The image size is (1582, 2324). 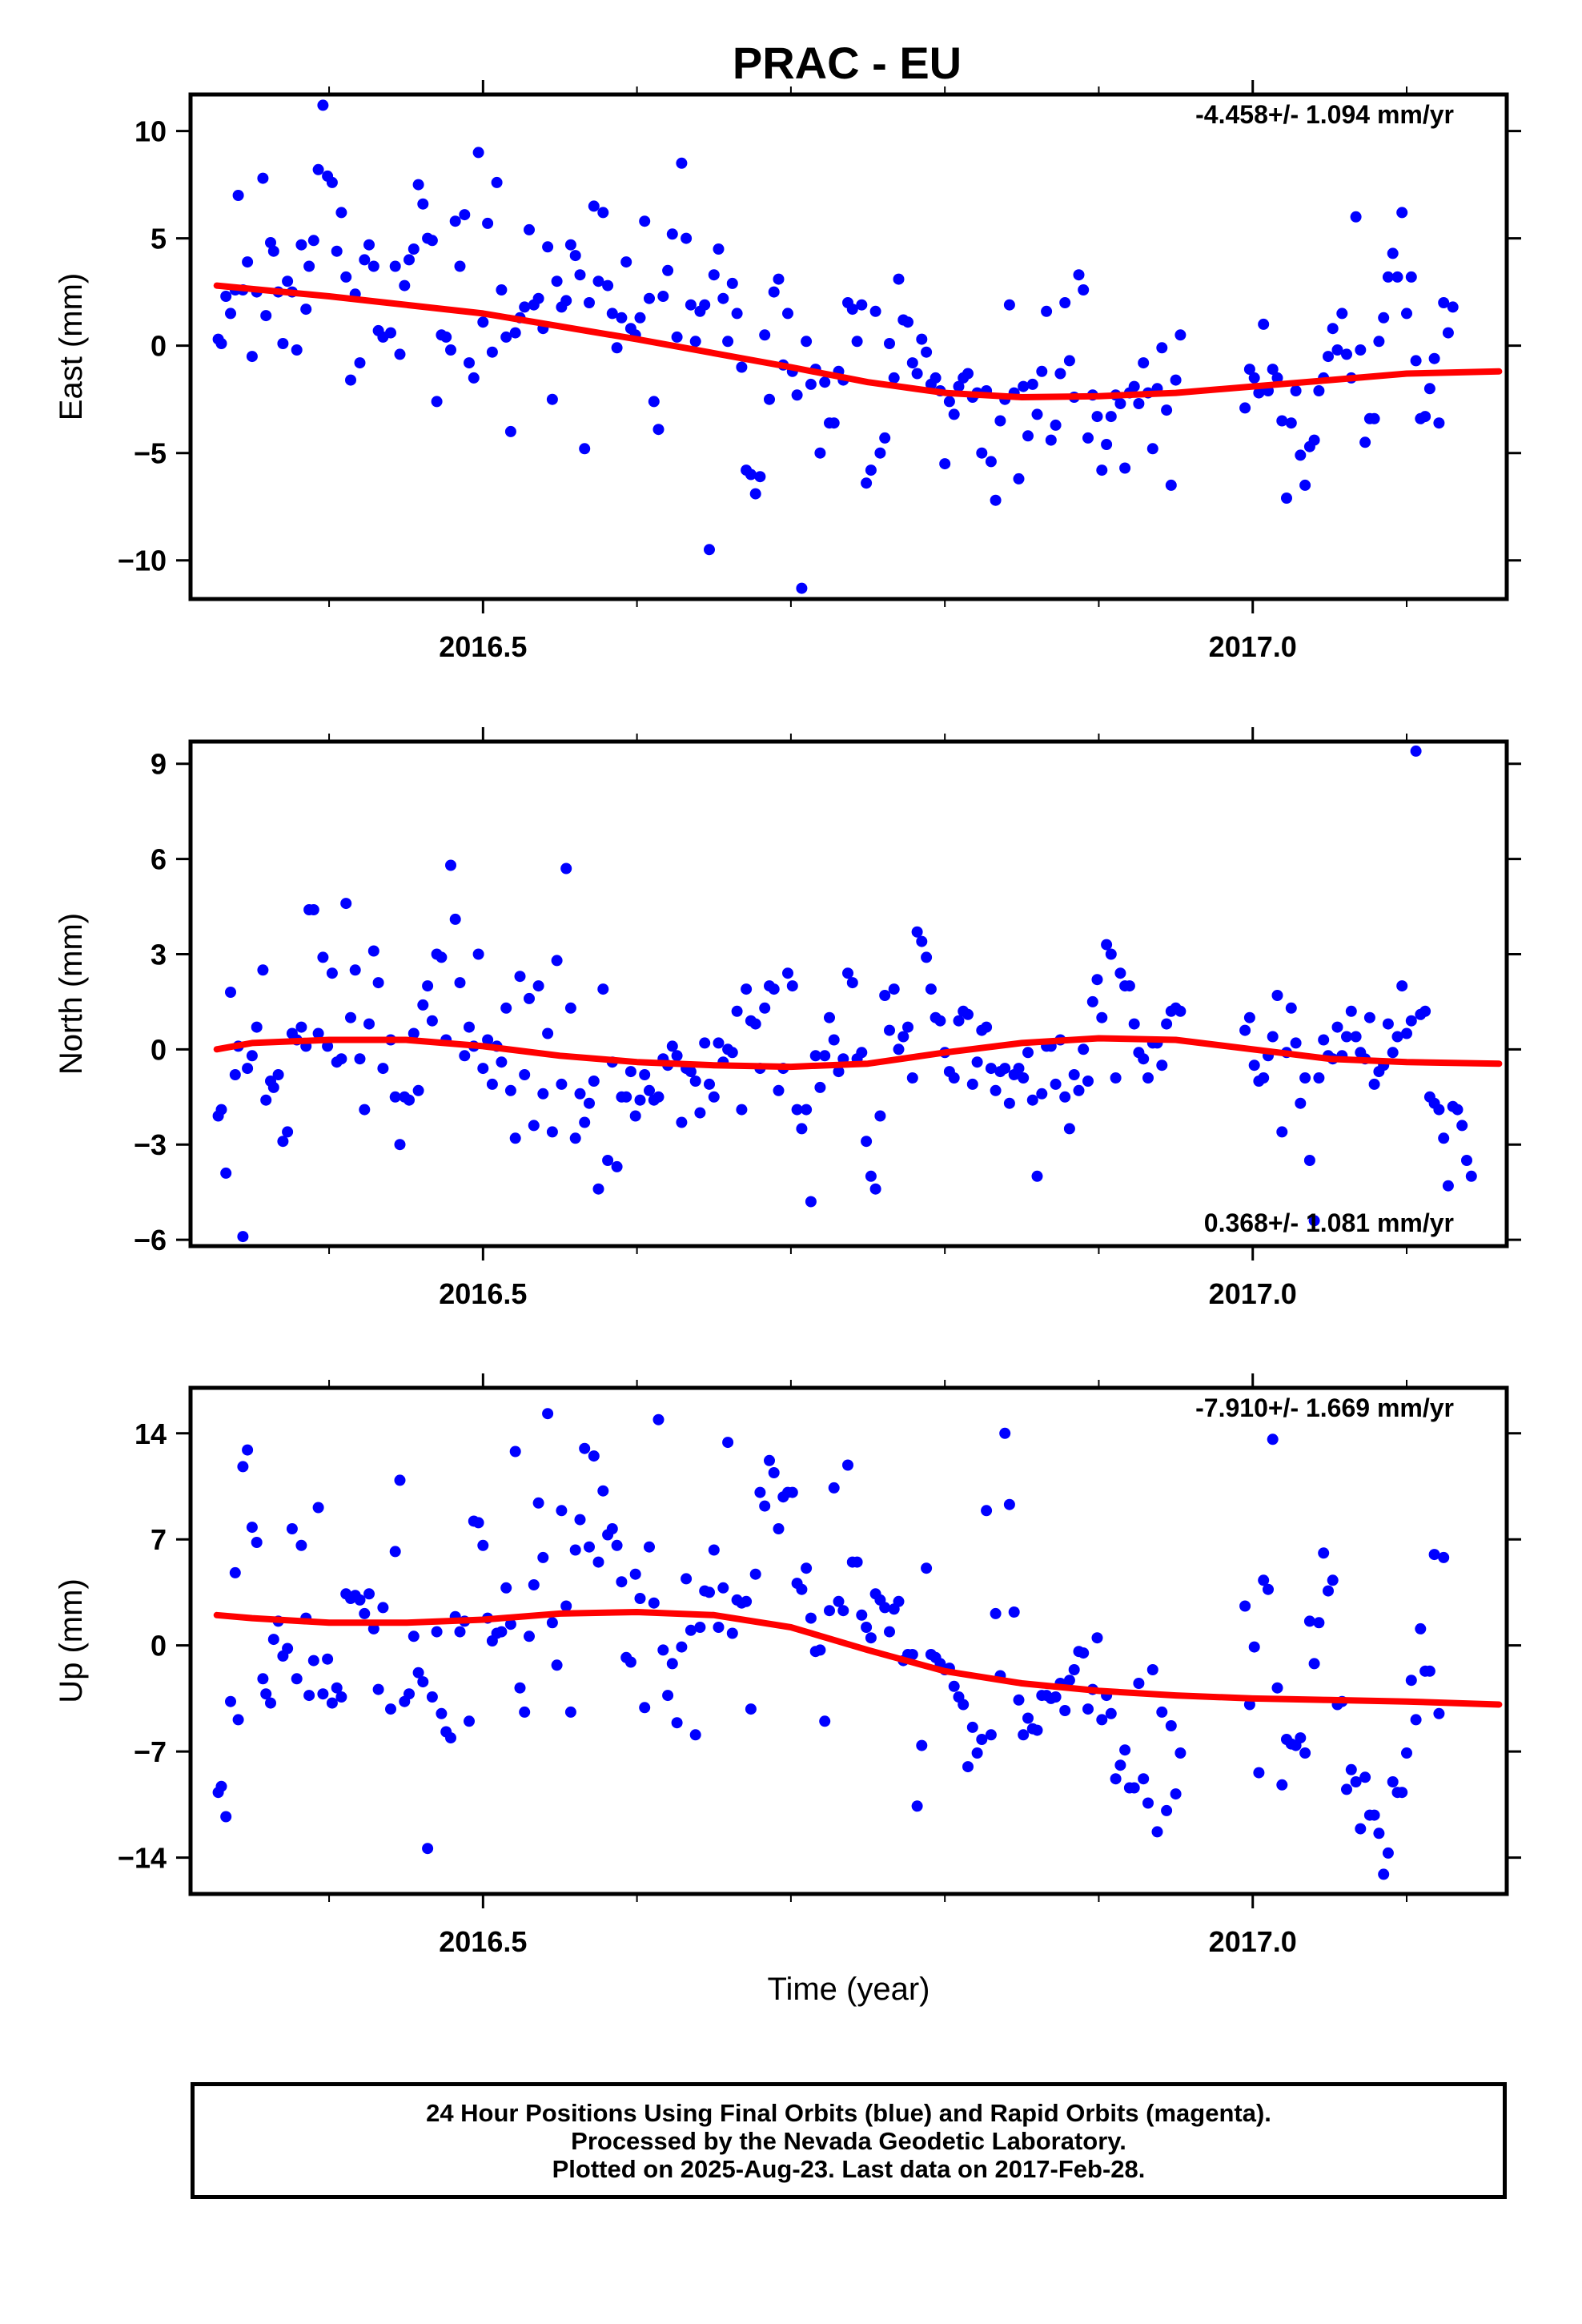 I want to click on y-tick-label: 10, so click(x=151, y=131).